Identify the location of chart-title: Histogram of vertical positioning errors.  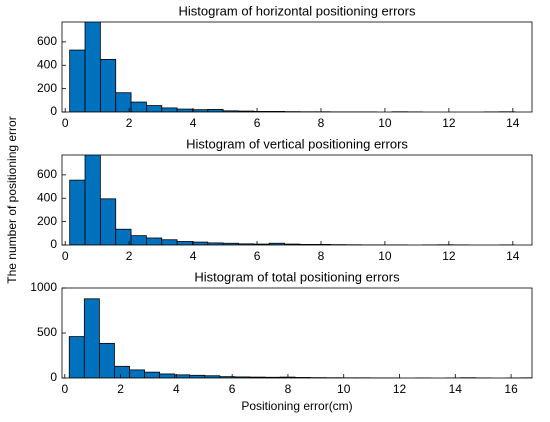
(297, 143).